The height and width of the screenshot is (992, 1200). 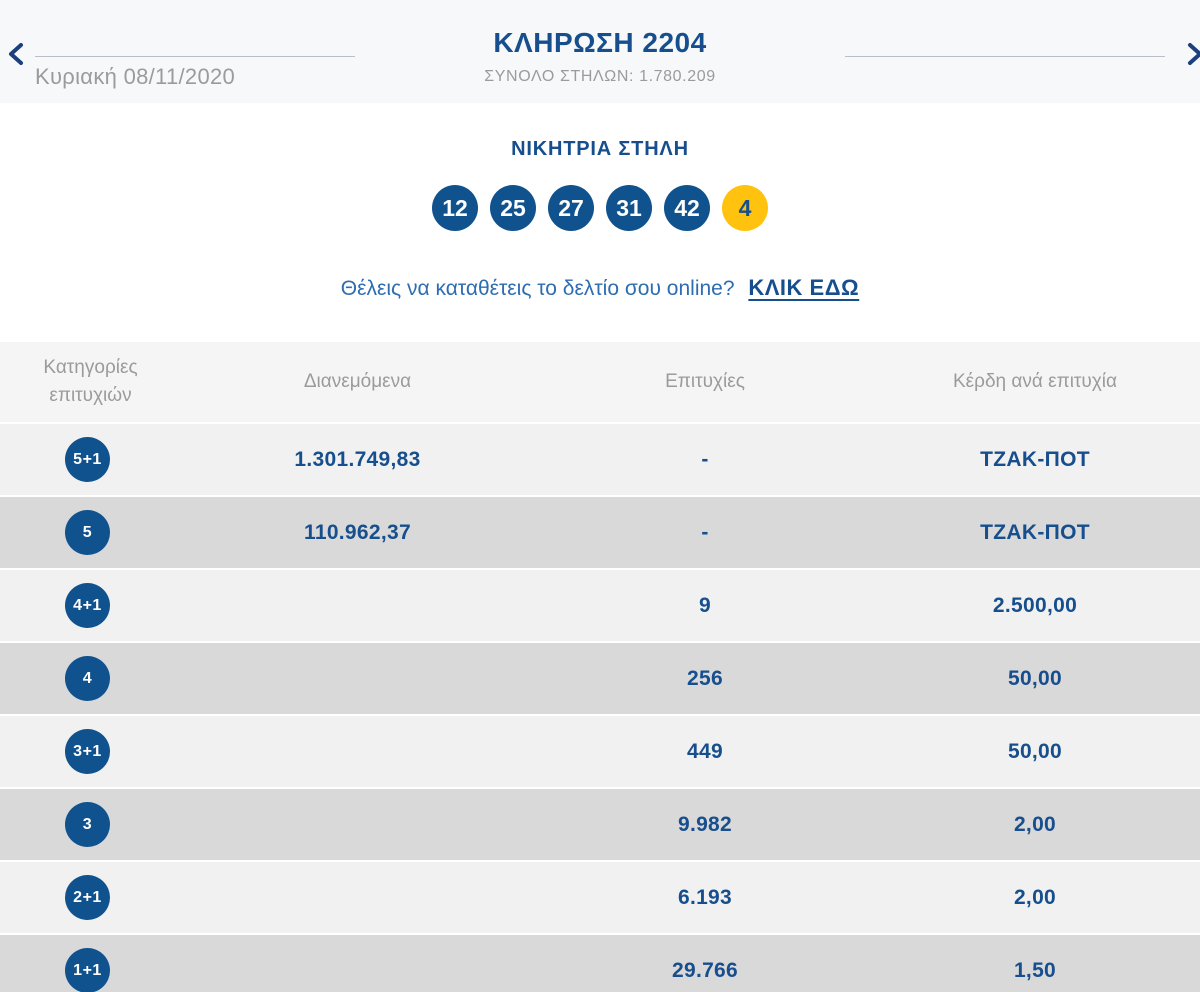 What do you see at coordinates (513, 208) in the screenshot?
I see `number-ball: 25` at bounding box center [513, 208].